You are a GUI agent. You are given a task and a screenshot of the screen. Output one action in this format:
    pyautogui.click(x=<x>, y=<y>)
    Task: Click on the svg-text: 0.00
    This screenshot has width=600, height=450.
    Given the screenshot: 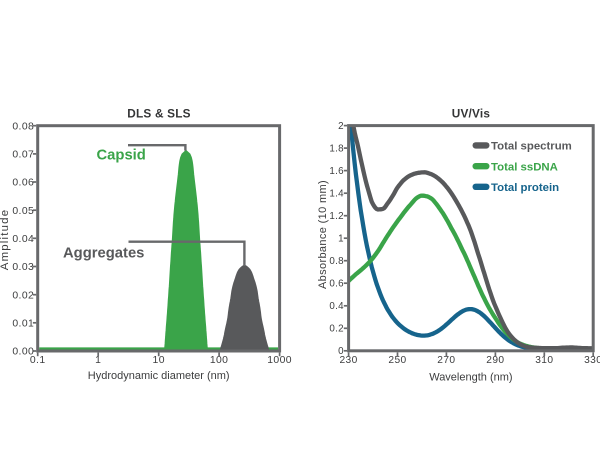 What is the action you would take?
    pyautogui.click(x=23, y=352)
    